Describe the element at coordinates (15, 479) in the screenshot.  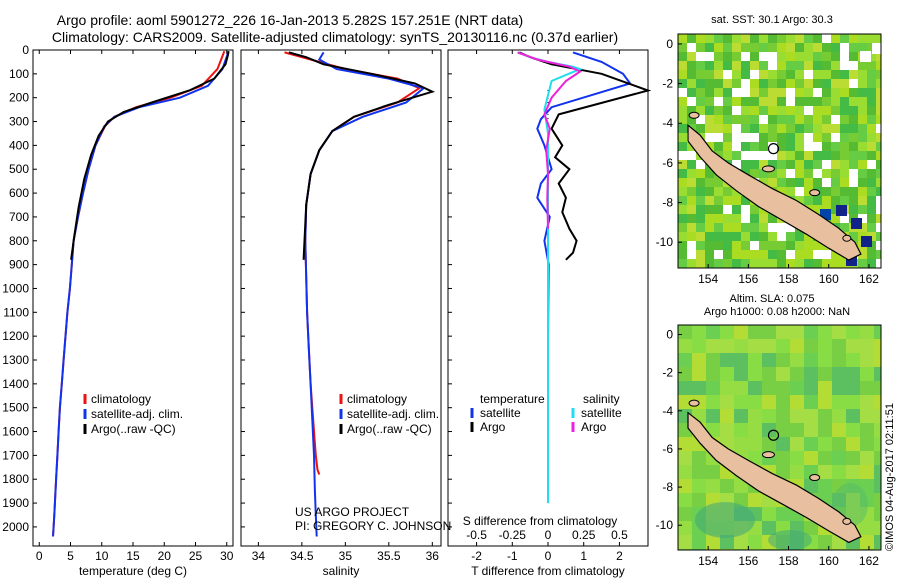
I see `y-tick-label: 1800` at that location.